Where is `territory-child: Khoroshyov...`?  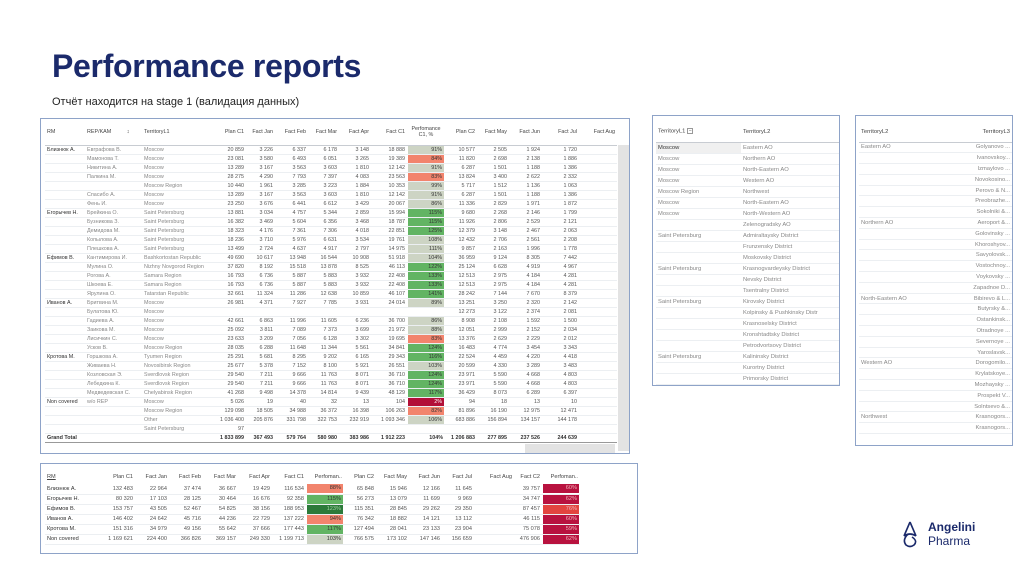
territory-child: Khoroshyov... is located at coordinates (983, 245).